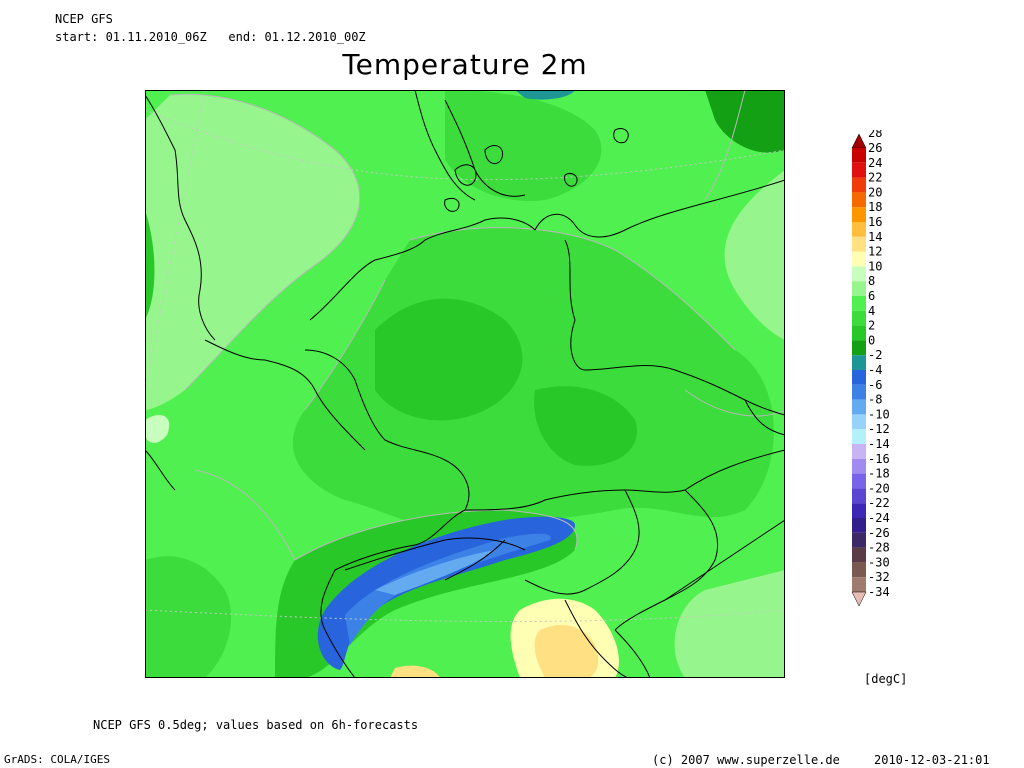 The height and width of the screenshot is (768, 1024). What do you see at coordinates (746, 760) in the screenshot?
I see `copyright: (c) 2007 www.superzelle.de` at bounding box center [746, 760].